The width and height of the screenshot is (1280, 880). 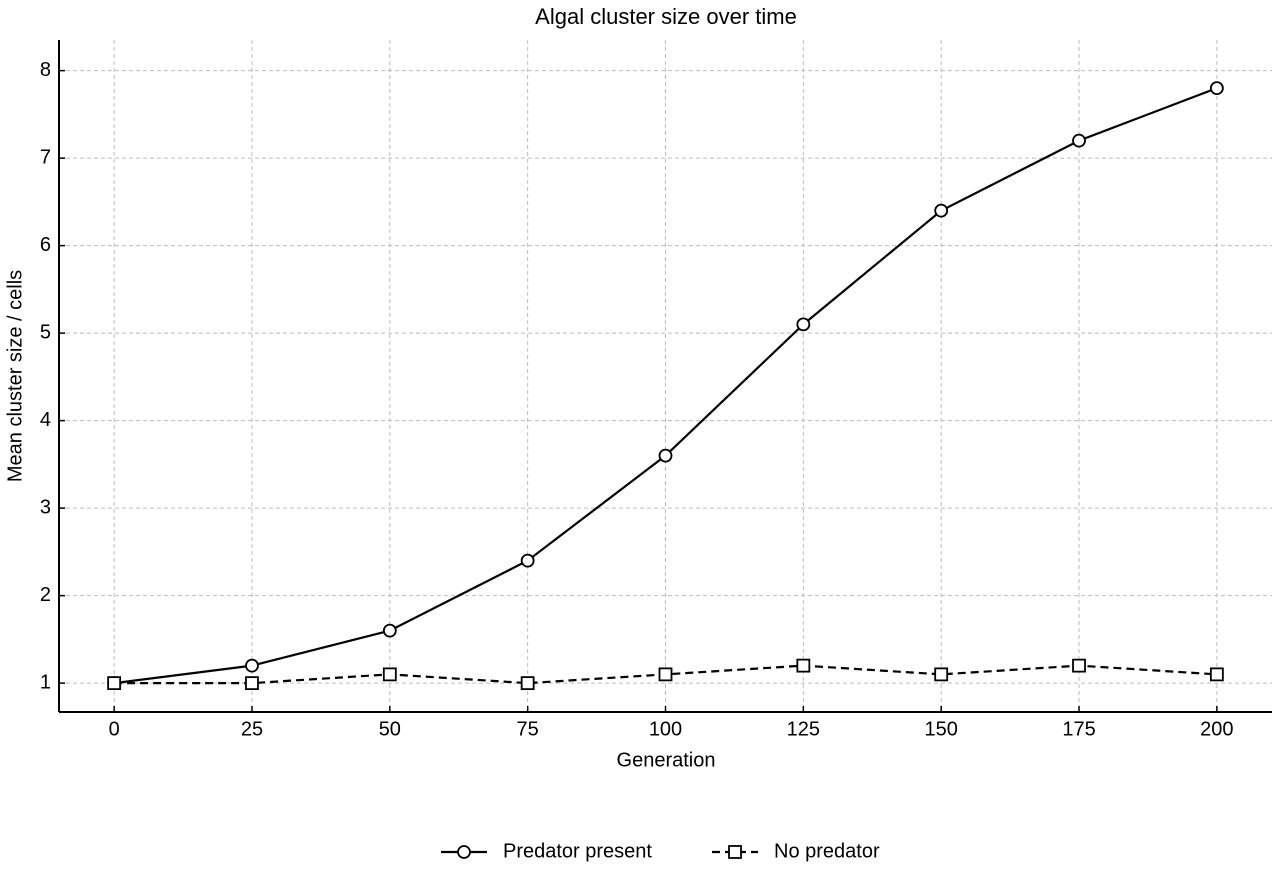 What do you see at coordinates (114, 729) in the screenshot?
I see `x-tick-label: 0` at bounding box center [114, 729].